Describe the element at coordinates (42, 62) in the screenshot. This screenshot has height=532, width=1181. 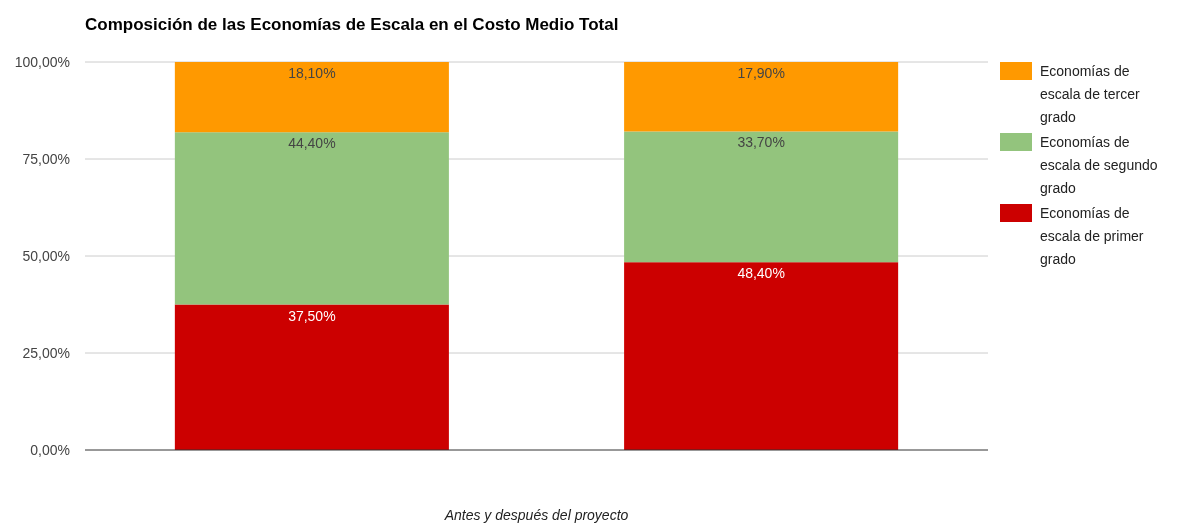
I see `y-tick-label: 100,00%` at that location.